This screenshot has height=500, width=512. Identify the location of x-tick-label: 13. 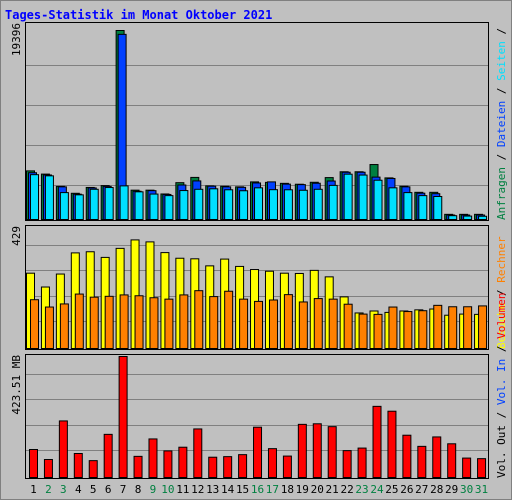
(212, 489).